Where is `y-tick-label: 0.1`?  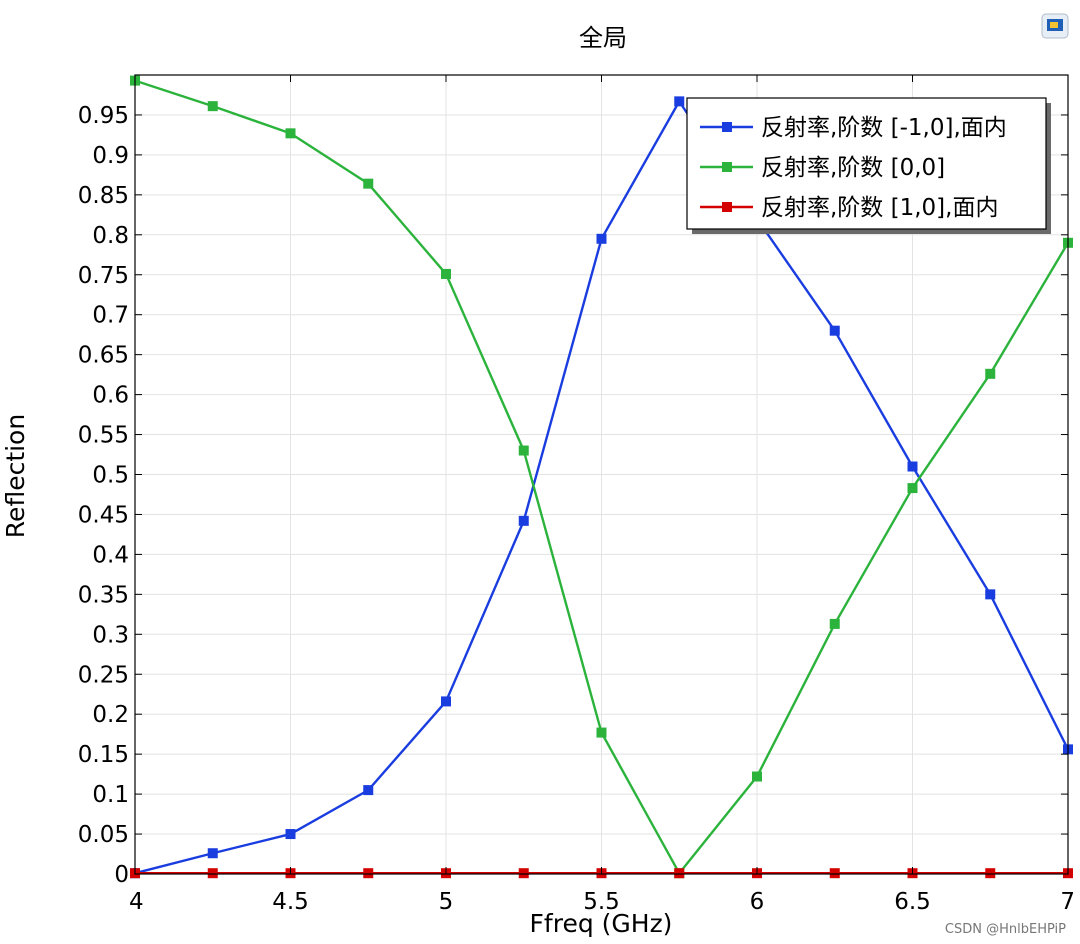 y-tick-label: 0.1 is located at coordinates (110, 795).